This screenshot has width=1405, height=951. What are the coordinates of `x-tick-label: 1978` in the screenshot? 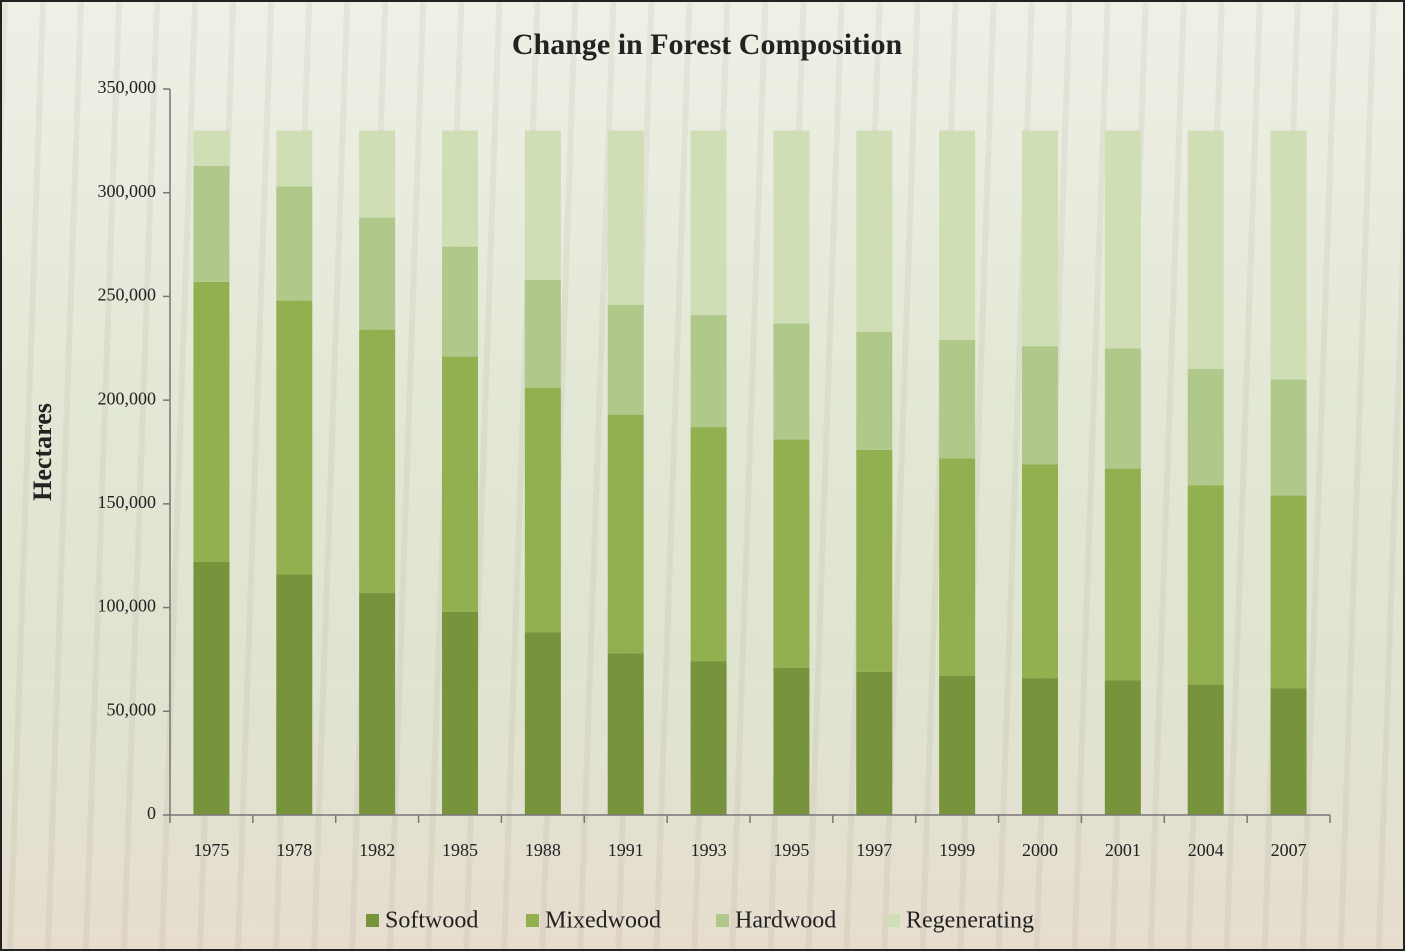 It's located at (294, 850).